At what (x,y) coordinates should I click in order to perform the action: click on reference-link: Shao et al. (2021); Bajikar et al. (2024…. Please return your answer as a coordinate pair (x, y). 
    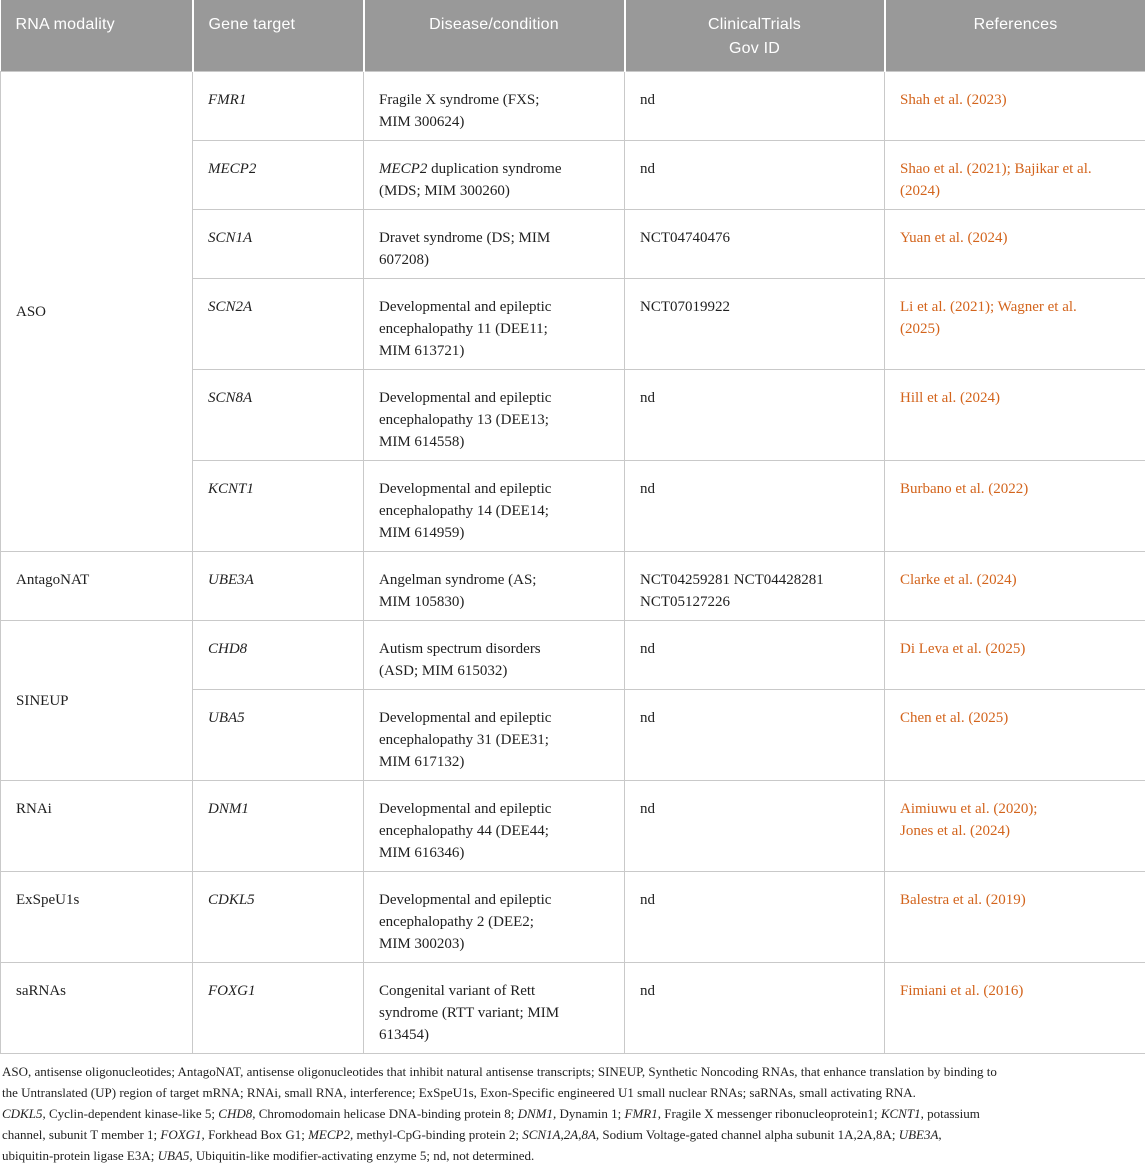
    Looking at the image, I should click on (996, 180).